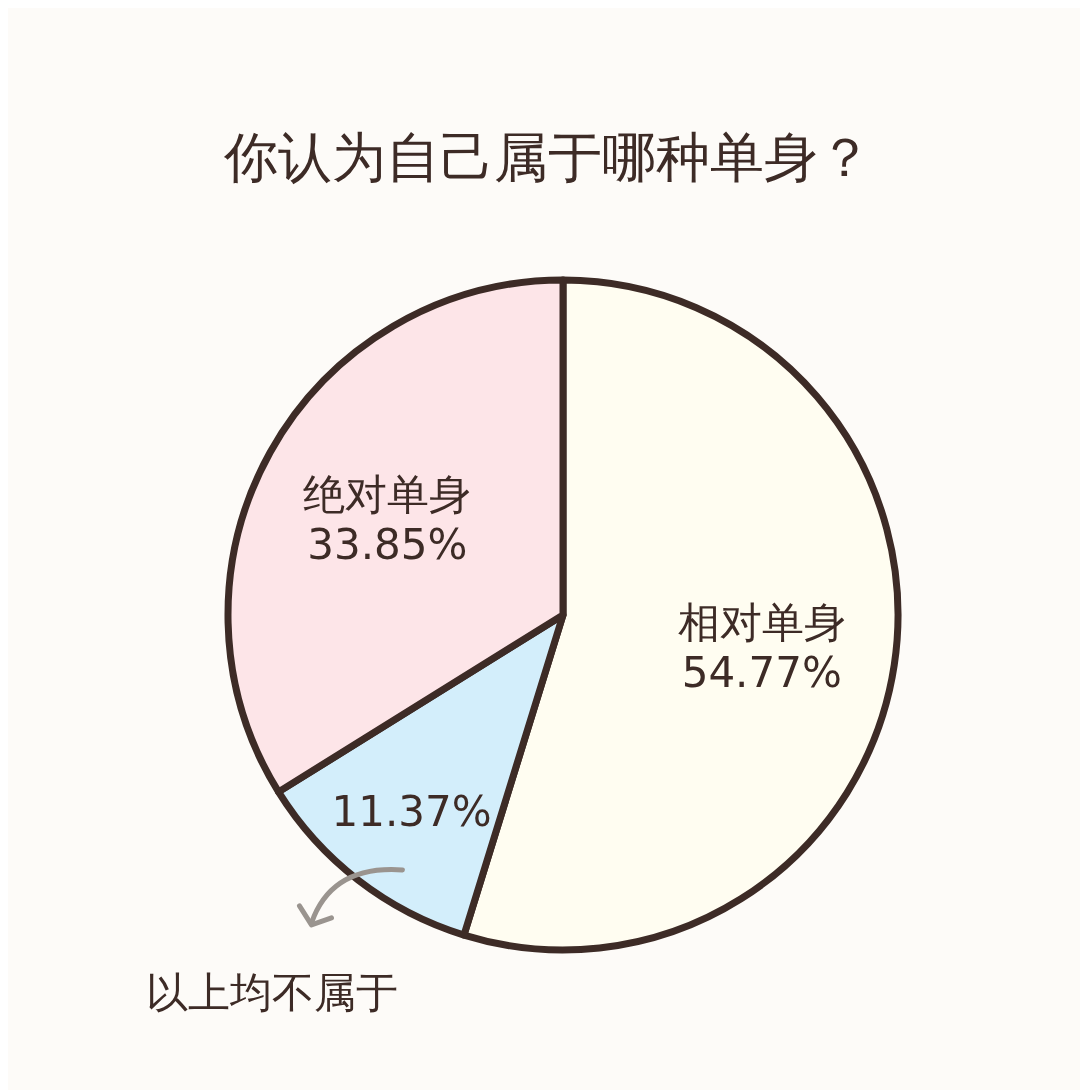  Describe the element at coordinates (387, 495) in the screenshot. I see `slice-label: 绝对单身` at that location.